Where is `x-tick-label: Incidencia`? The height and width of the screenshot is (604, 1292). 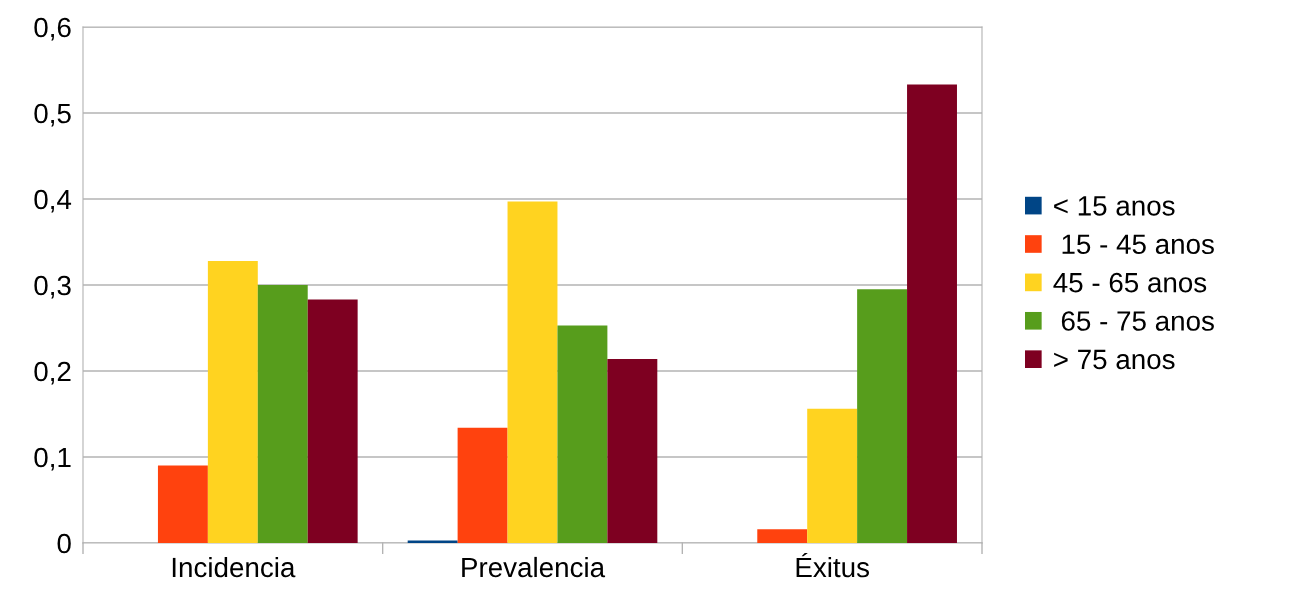
x-tick-label: Incidencia is located at coordinates (234, 567).